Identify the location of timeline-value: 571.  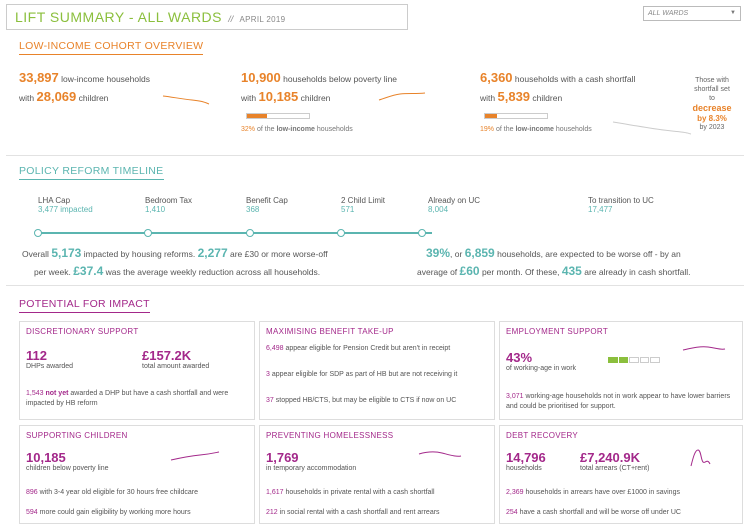
(348, 209).